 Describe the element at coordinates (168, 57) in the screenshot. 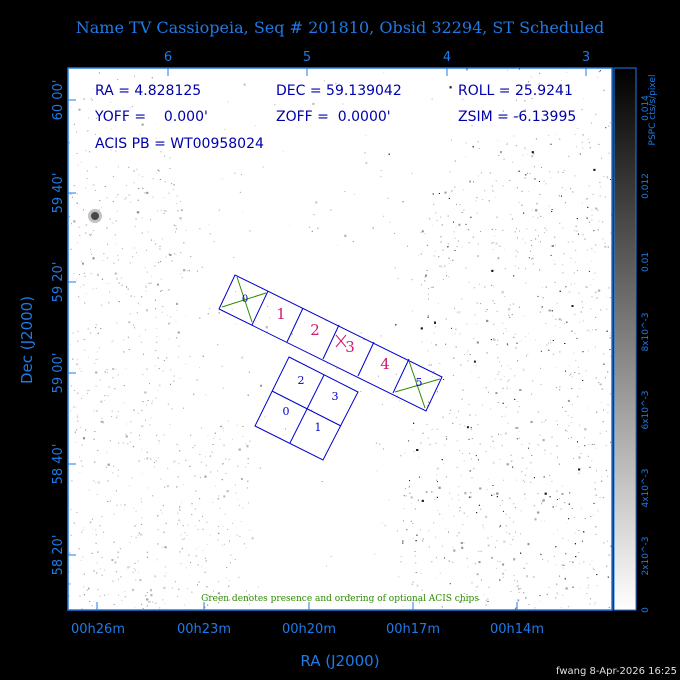

I see `top-tick-label: 6` at that location.